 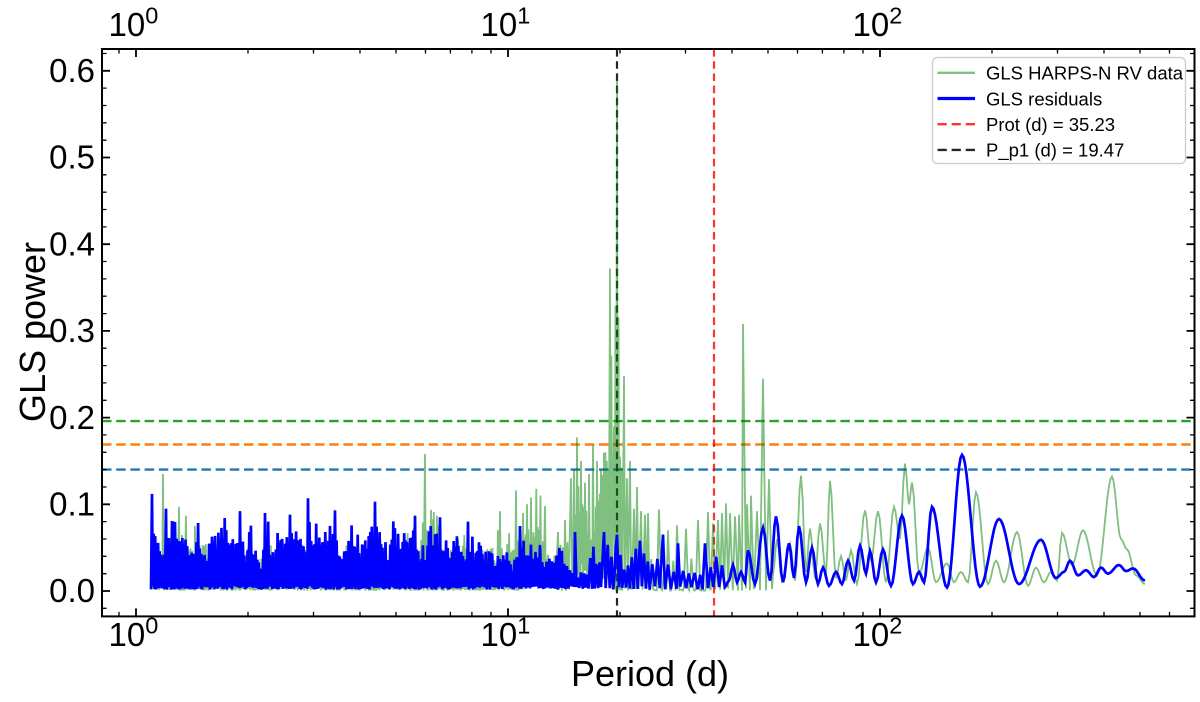 I want to click on svg-text: GLS power, so click(x=32, y=332).